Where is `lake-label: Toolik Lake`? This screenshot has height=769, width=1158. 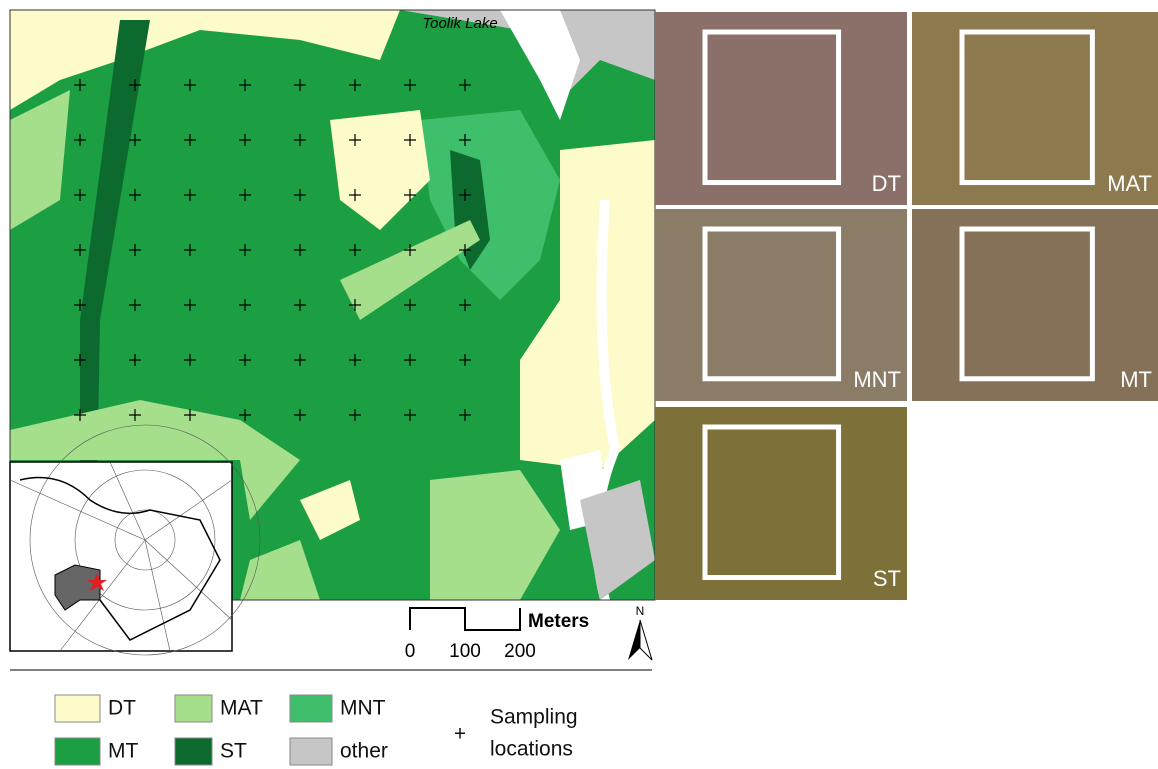
lake-label: Toolik Lake is located at coordinates (459, 23).